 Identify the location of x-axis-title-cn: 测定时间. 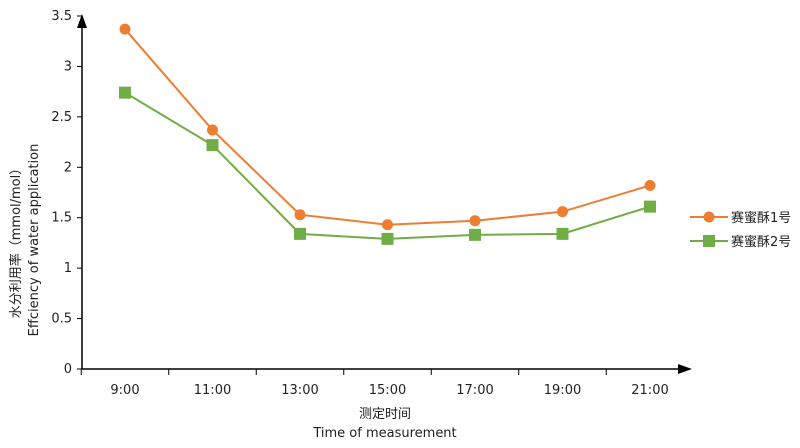
(385, 414).